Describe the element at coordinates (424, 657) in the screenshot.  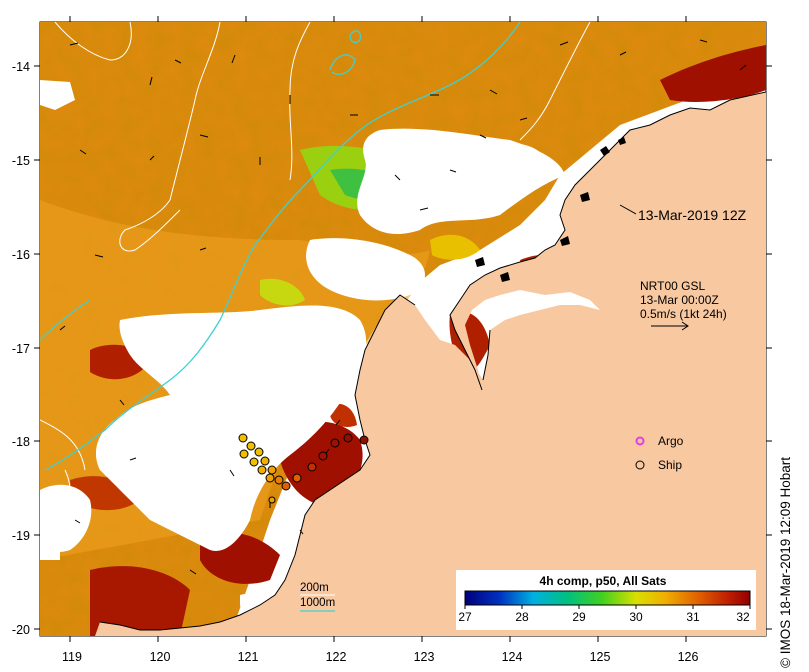
I see `x-tick-label: 123` at that location.